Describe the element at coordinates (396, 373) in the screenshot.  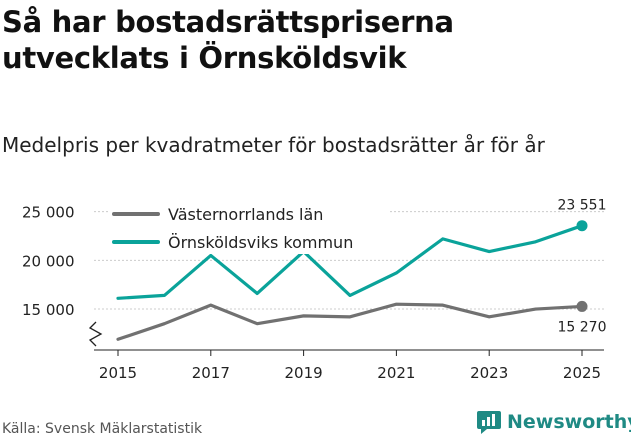
I see `x-tick-label: 2021` at that location.